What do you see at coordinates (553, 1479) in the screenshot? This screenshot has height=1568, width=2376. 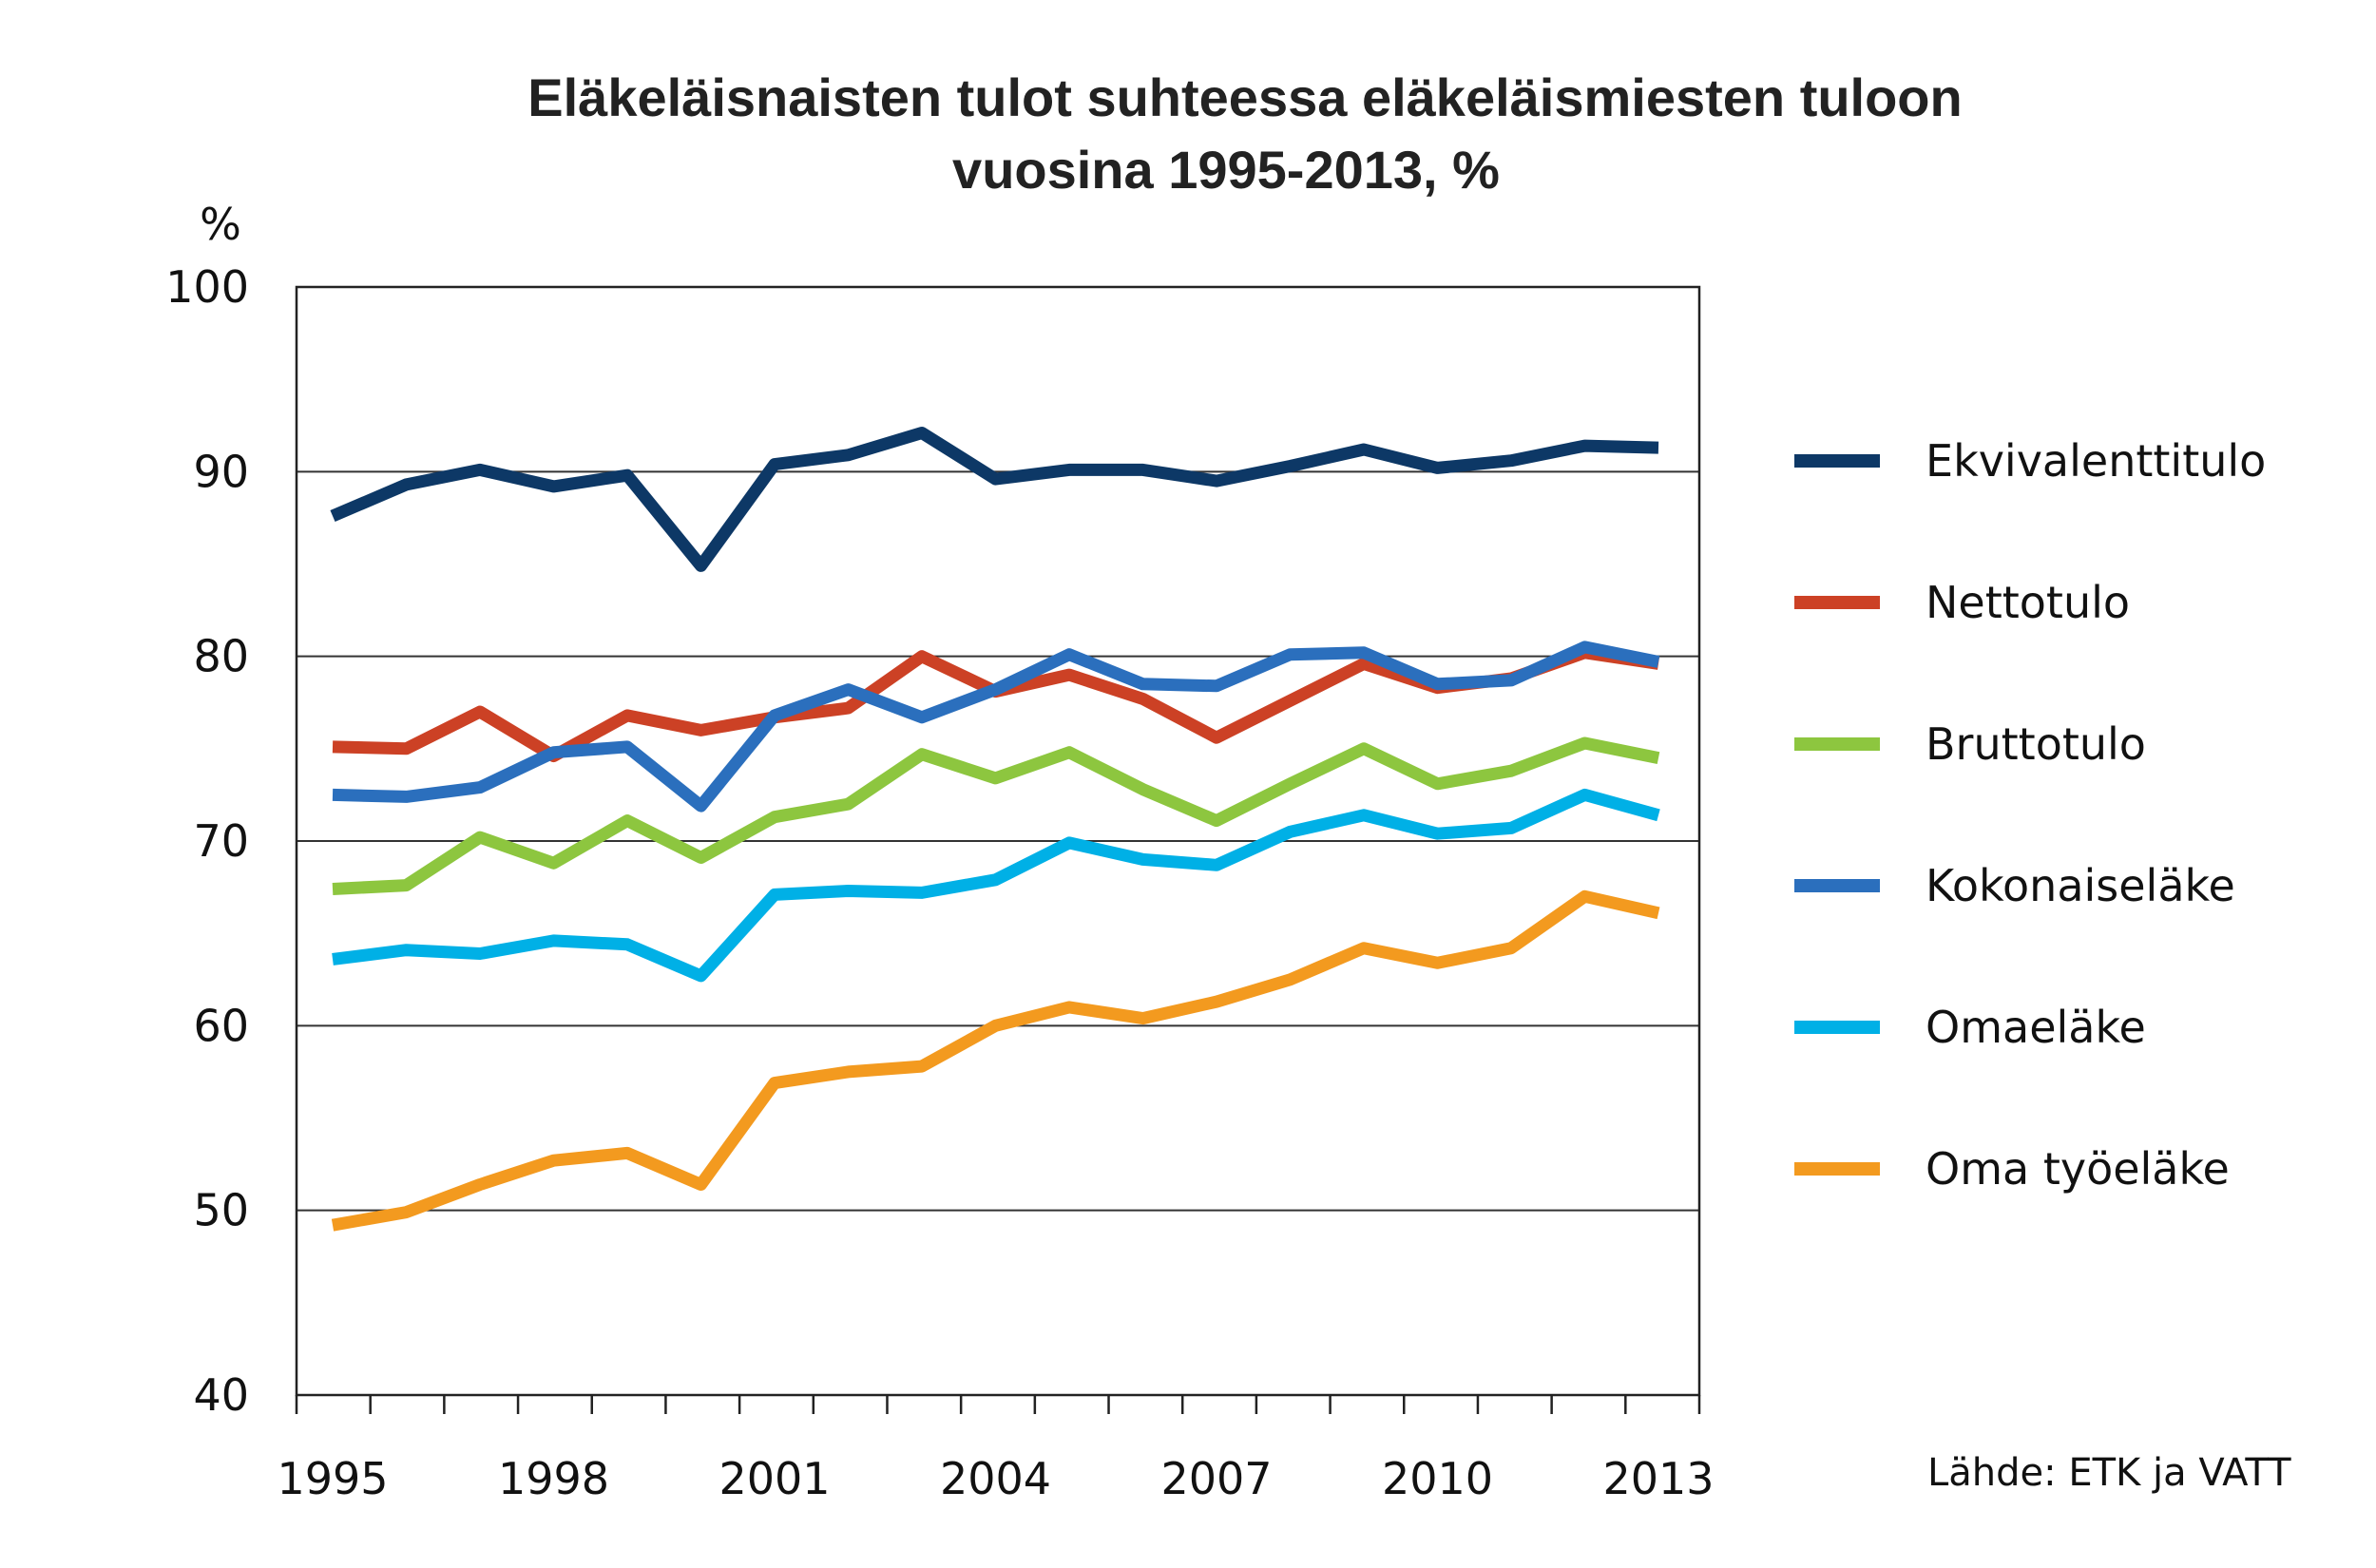 I see `x-tick-label-1998: 1998` at bounding box center [553, 1479].